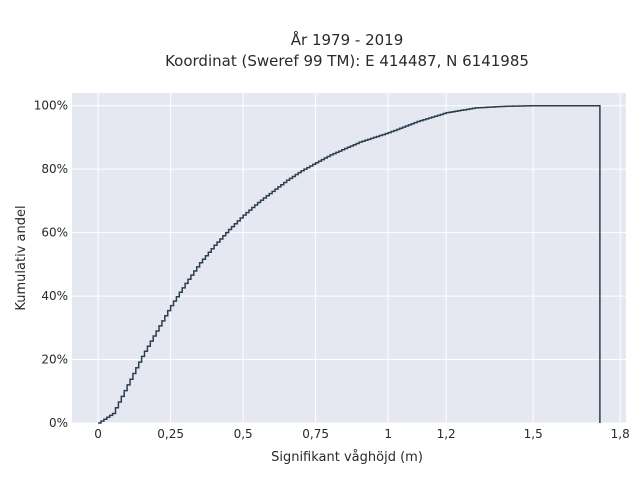 The image size is (640, 484). Describe the element at coordinates (54, 296) in the screenshot. I see `y-tick-label: 40%` at that location.